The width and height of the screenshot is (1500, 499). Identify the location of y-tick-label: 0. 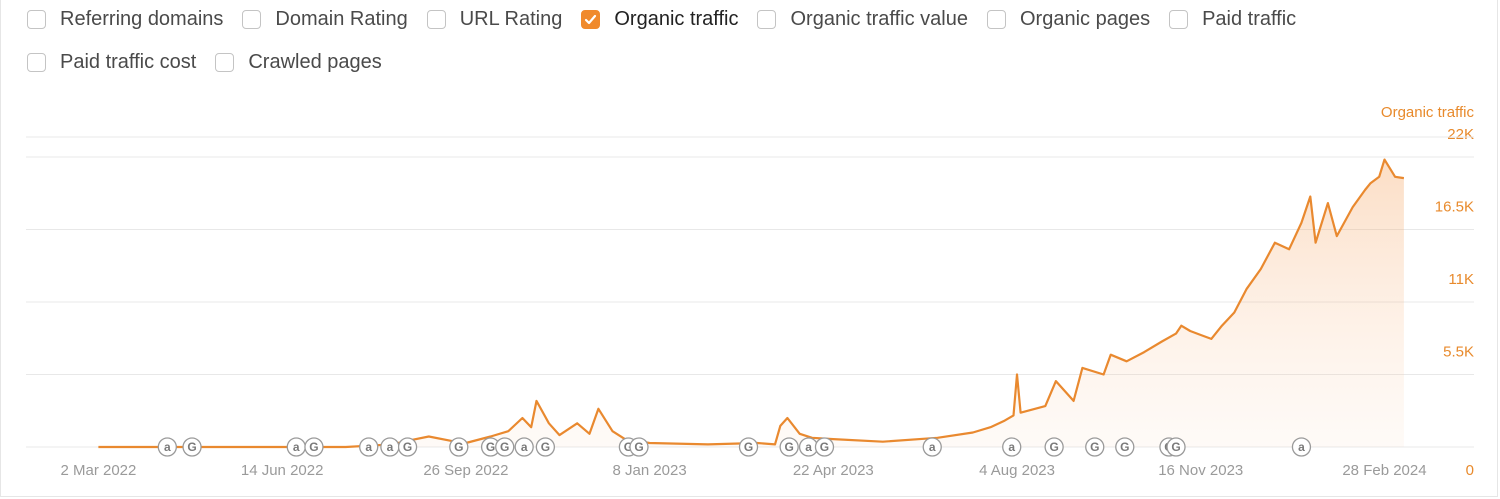
(1470, 470).